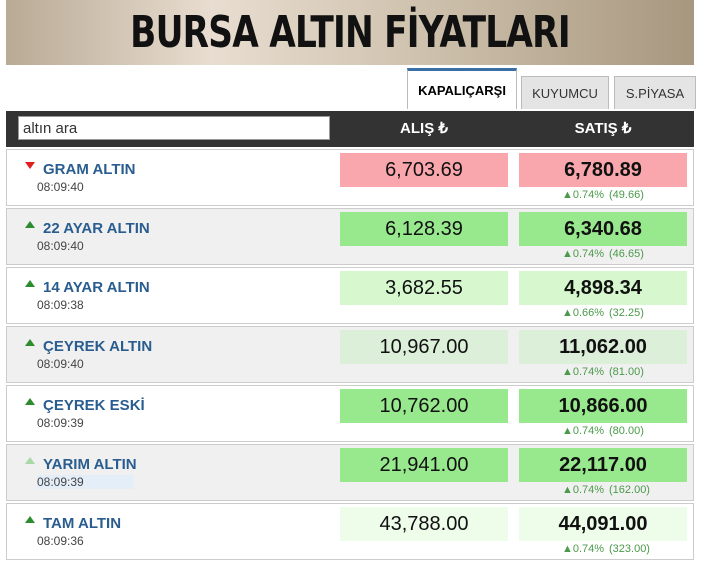 This screenshot has height=564, width=702. What do you see at coordinates (603, 229) in the screenshot?
I see `sell-price: 6,340.68` at bounding box center [603, 229].